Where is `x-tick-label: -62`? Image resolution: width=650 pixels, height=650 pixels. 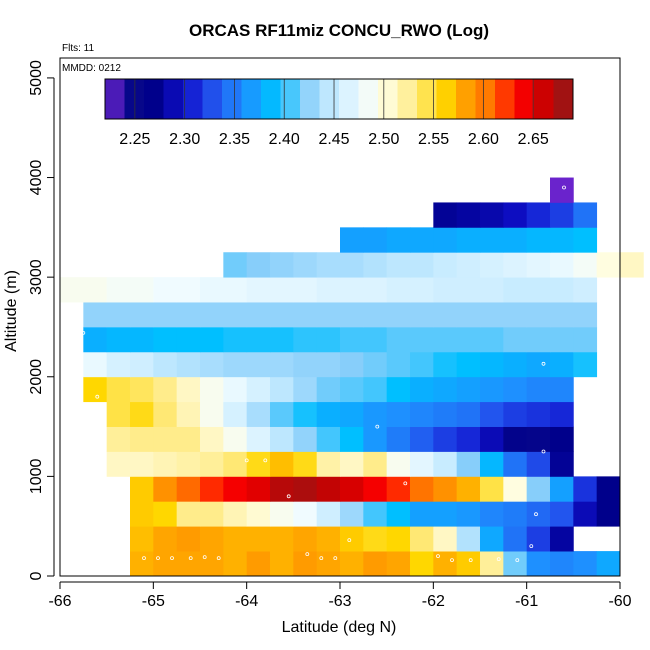
x-tick-label: -62 is located at coordinates (433, 601).